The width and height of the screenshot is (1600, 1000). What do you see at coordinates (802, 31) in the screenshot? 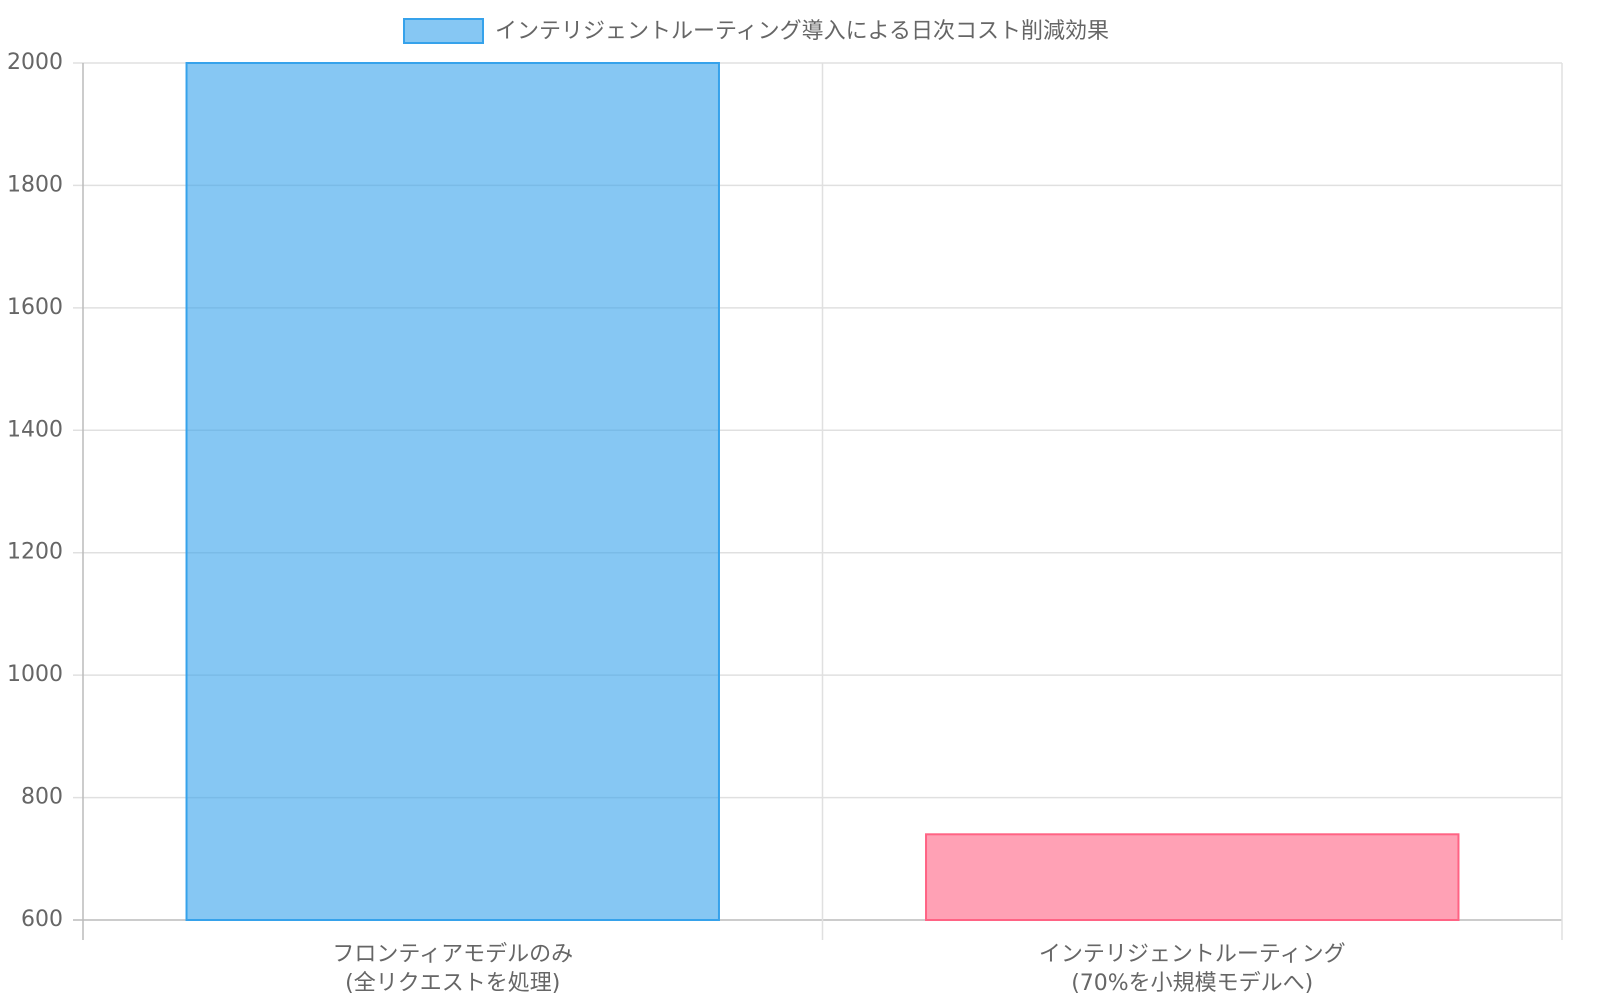
I see `legend-label: インテリジェントルーティング導入による日次コスト削減効果` at bounding box center [802, 31].